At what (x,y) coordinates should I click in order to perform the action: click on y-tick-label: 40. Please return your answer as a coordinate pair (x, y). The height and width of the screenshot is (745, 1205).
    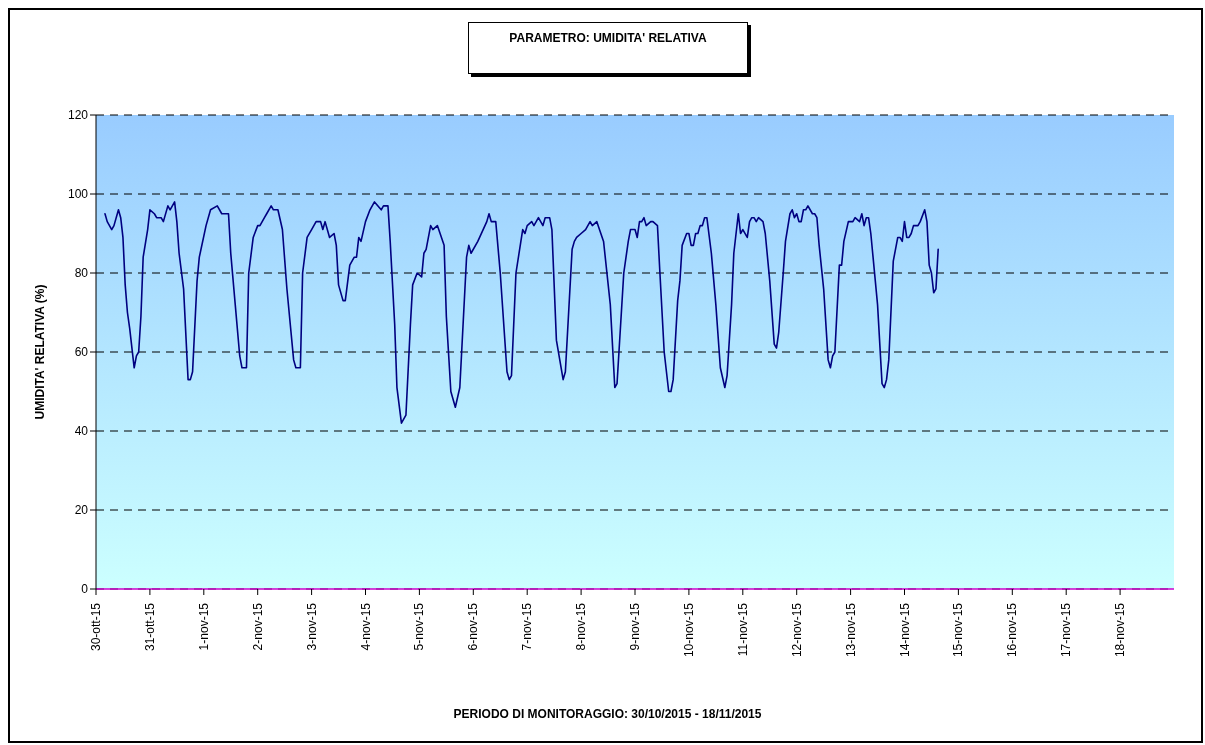
    Looking at the image, I should click on (81, 431).